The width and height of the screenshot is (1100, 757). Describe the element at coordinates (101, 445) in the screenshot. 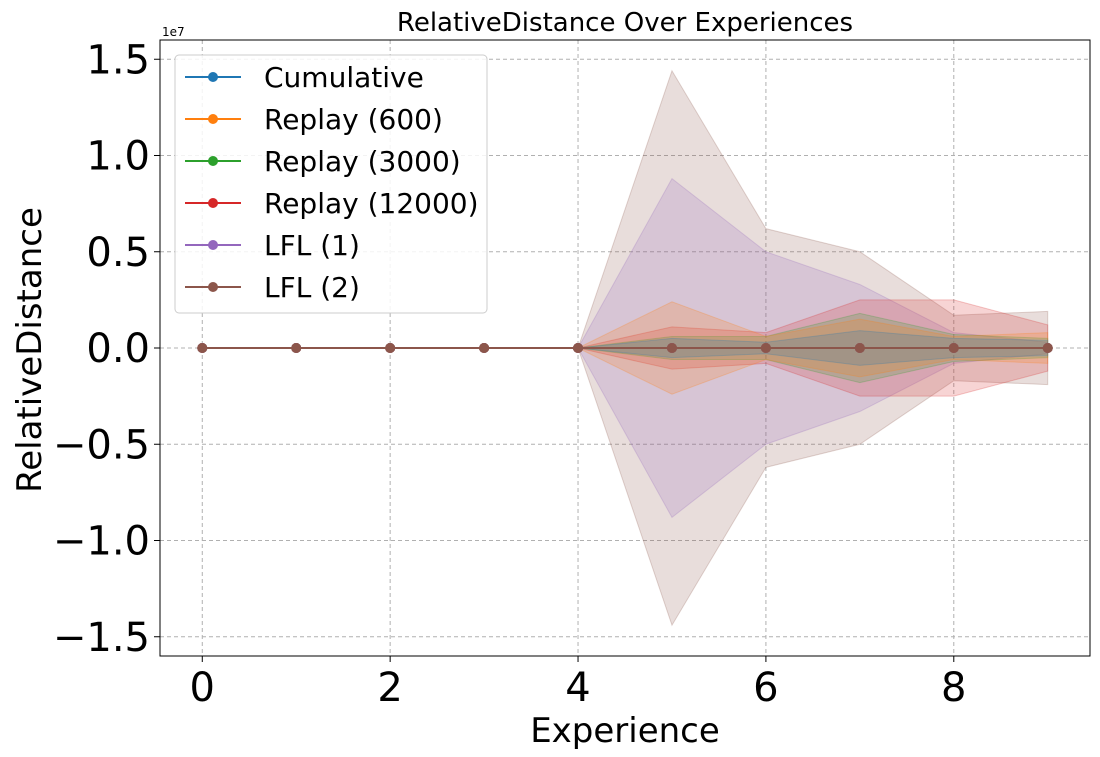

I see `y-tick-label: −0.5` at that location.